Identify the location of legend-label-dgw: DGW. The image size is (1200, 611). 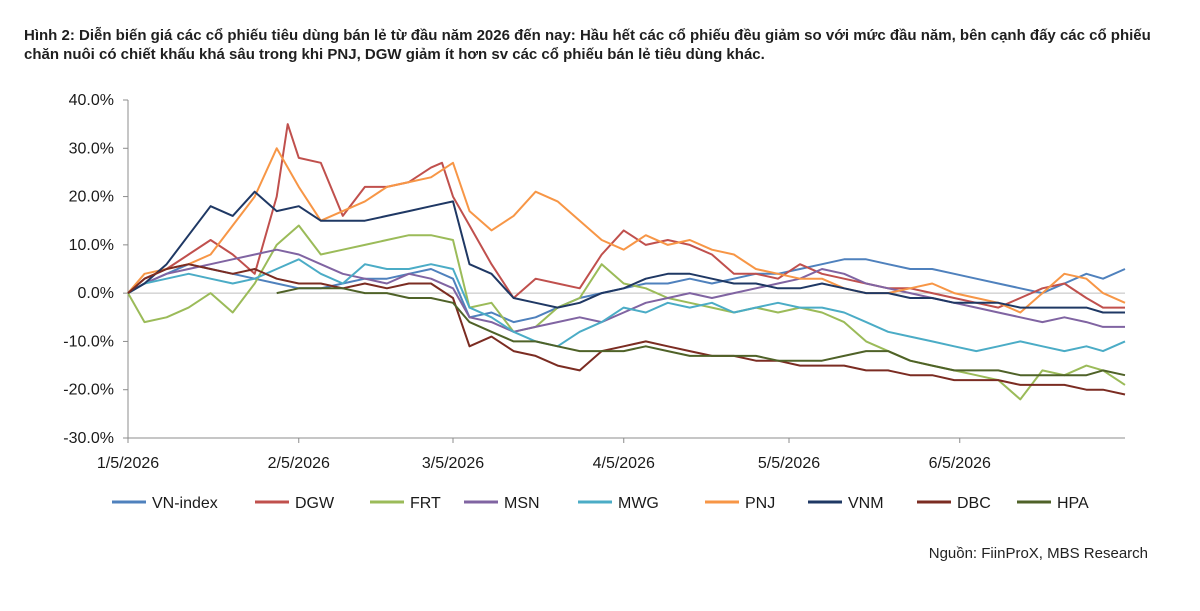
(315, 503).